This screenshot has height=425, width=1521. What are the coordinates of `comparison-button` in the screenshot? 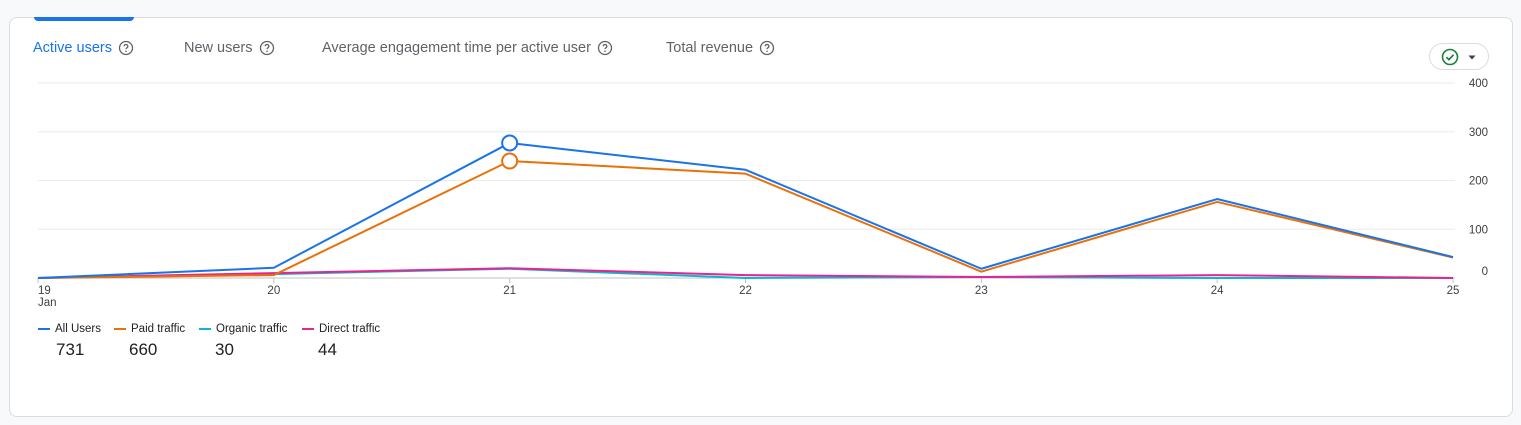 It's located at (1459, 56).